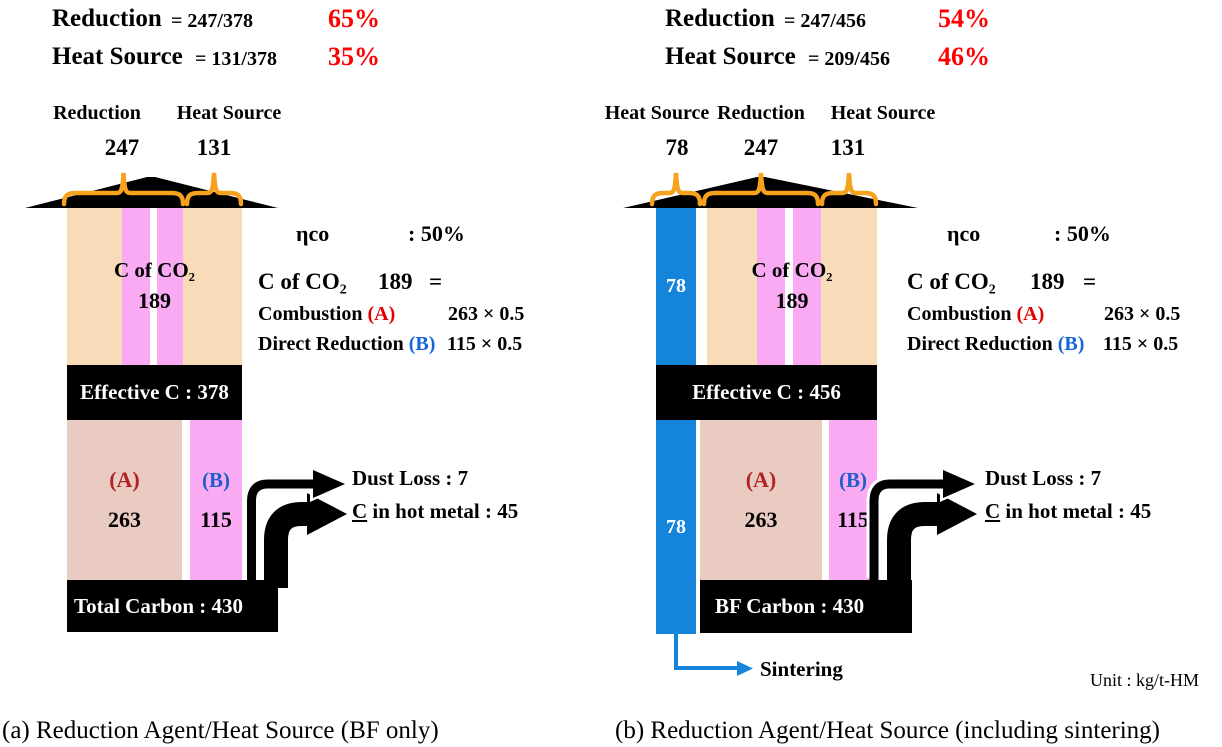 The height and width of the screenshot is (747, 1222). I want to click on sinter-column-upper: 78, so click(676, 286).